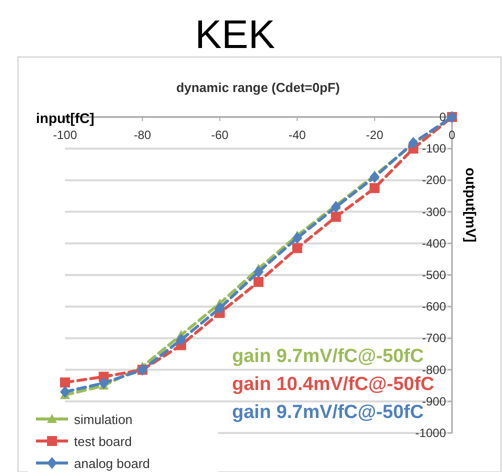  What do you see at coordinates (65, 118) in the screenshot?
I see `x-axis-title: input[fC]` at bounding box center [65, 118].